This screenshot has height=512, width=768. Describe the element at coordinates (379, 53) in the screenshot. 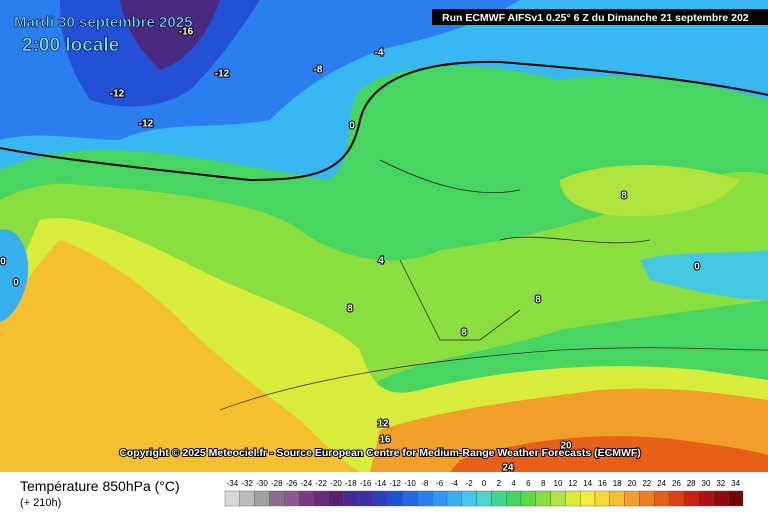

I see `contour-label: -4` at that location.